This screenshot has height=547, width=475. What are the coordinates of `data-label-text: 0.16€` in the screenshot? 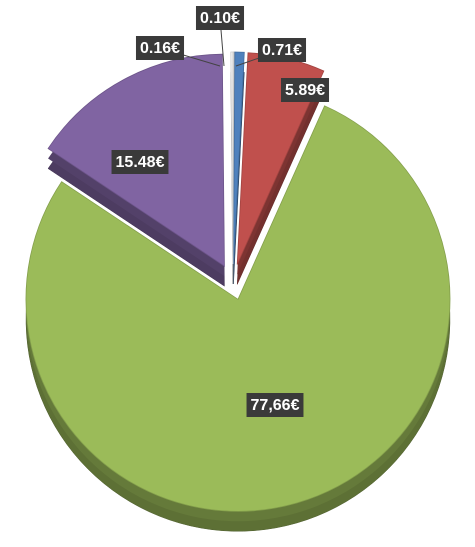 It's located at (160, 48).